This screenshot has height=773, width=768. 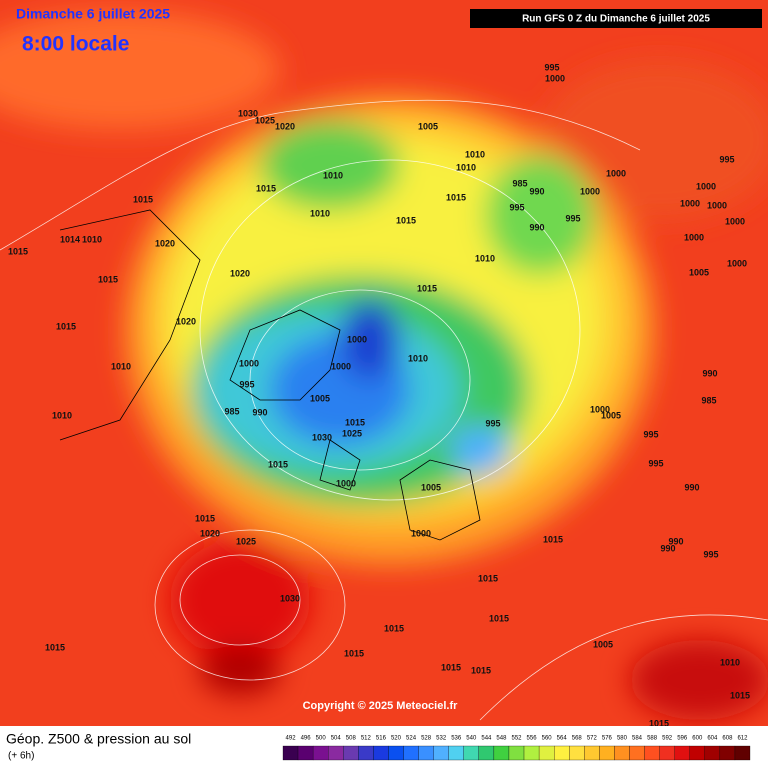 I want to click on scale-label: 508, so click(x=351, y=739).